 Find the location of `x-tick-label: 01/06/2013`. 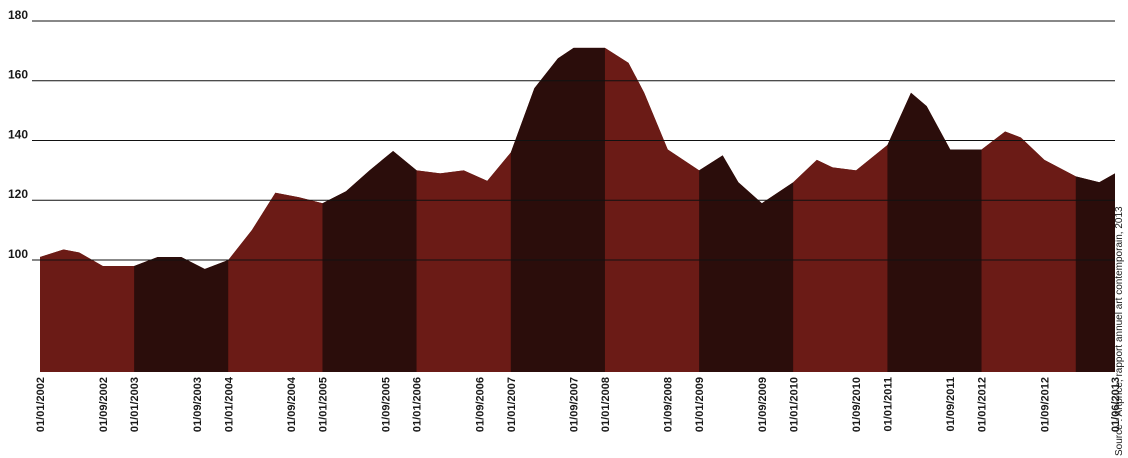

x-tick-label: 01/06/2013 is located at coordinates (1116, 404).